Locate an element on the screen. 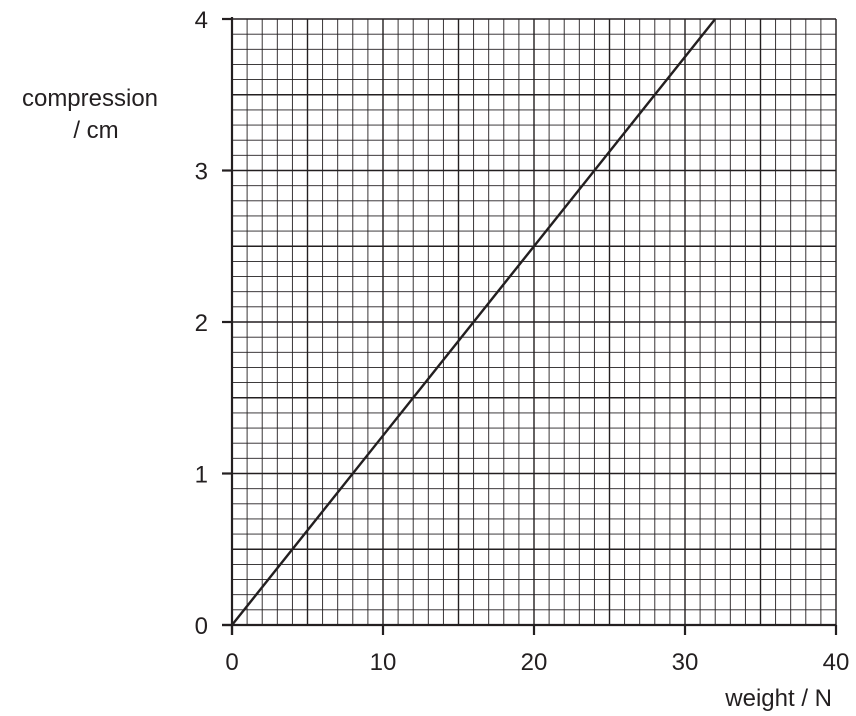 This screenshot has width=856, height=716. y-axis-label-line2: / cm is located at coordinates (95, 130).